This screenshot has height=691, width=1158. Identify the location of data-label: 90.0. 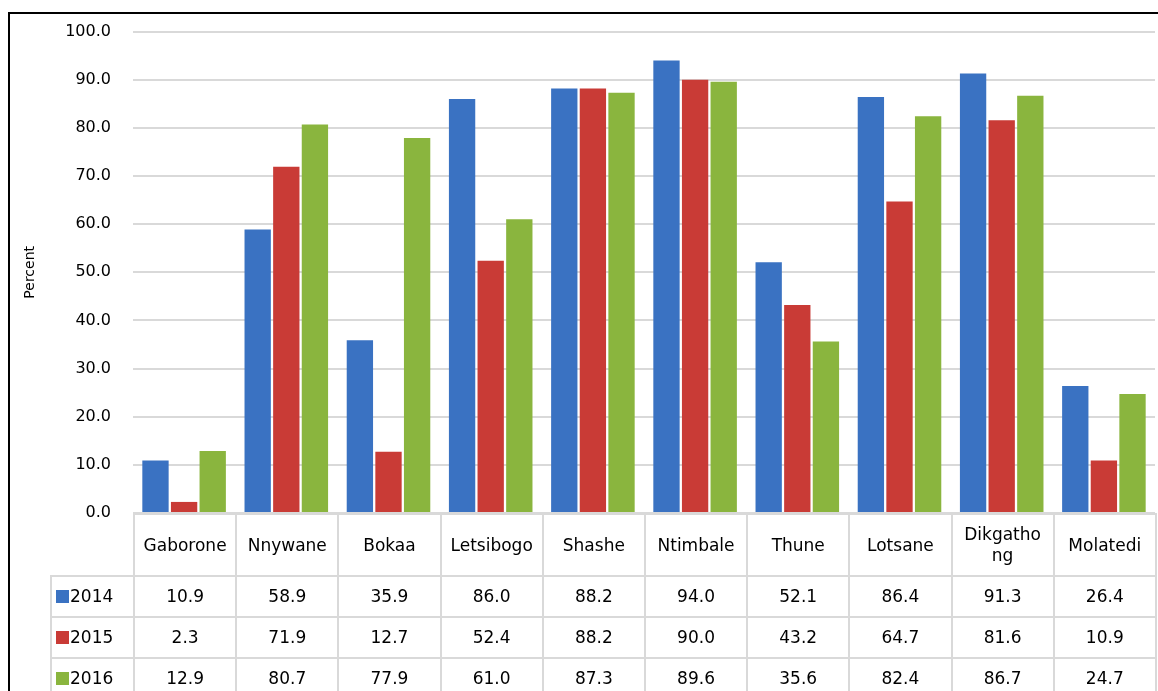
(696, 637).